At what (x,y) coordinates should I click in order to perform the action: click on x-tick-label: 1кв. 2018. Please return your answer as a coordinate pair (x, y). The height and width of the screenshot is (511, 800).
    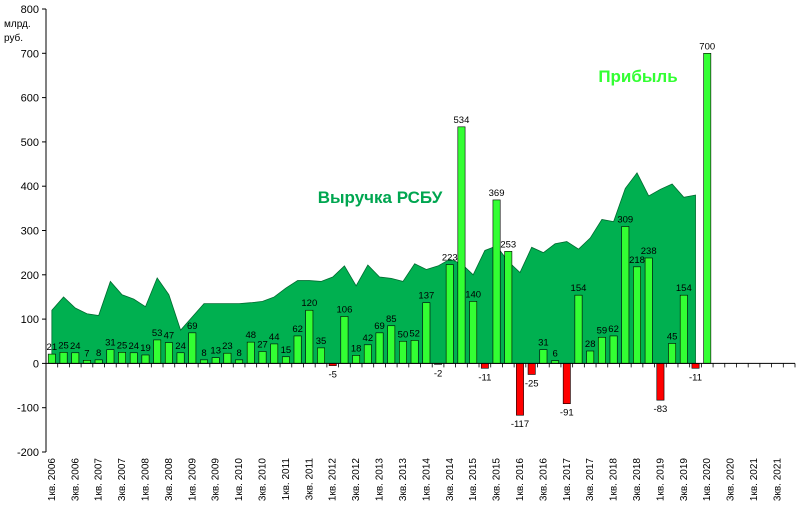
    Looking at the image, I should click on (614, 479).